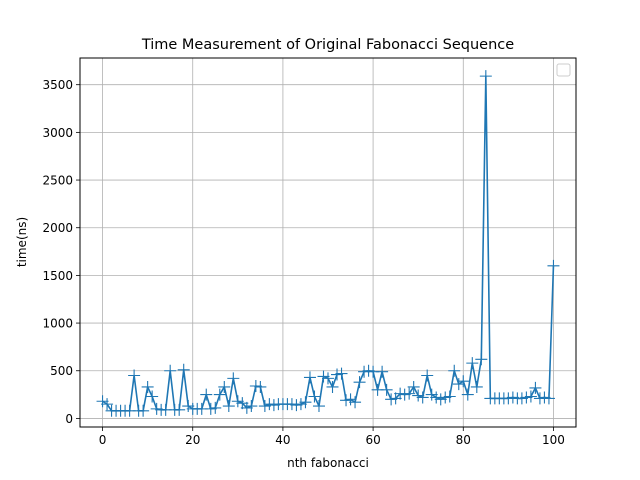  Describe the element at coordinates (57, 228) in the screenshot. I see `y-tick-label: 2000` at that location.